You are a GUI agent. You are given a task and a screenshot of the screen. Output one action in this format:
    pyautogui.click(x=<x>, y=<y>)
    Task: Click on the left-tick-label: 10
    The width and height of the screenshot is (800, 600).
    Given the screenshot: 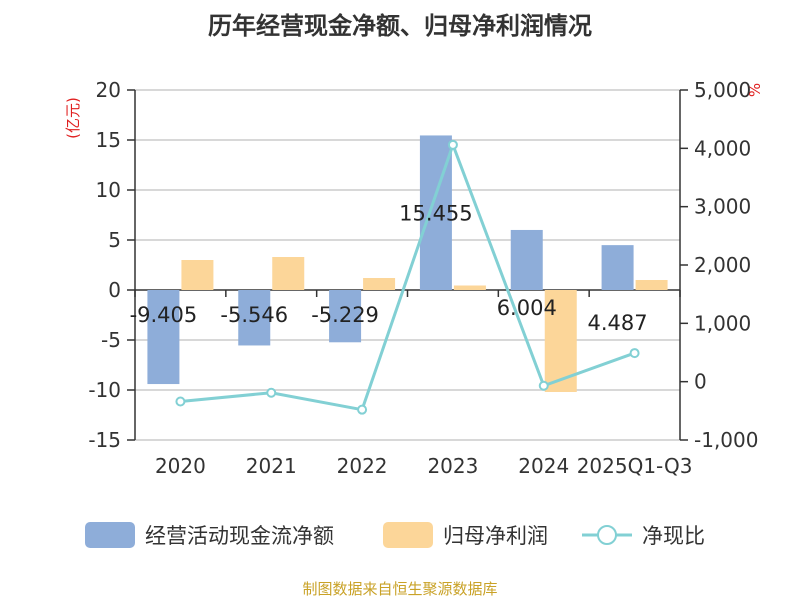 What is the action you would take?
    pyautogui.click(x=108, y=190)
    